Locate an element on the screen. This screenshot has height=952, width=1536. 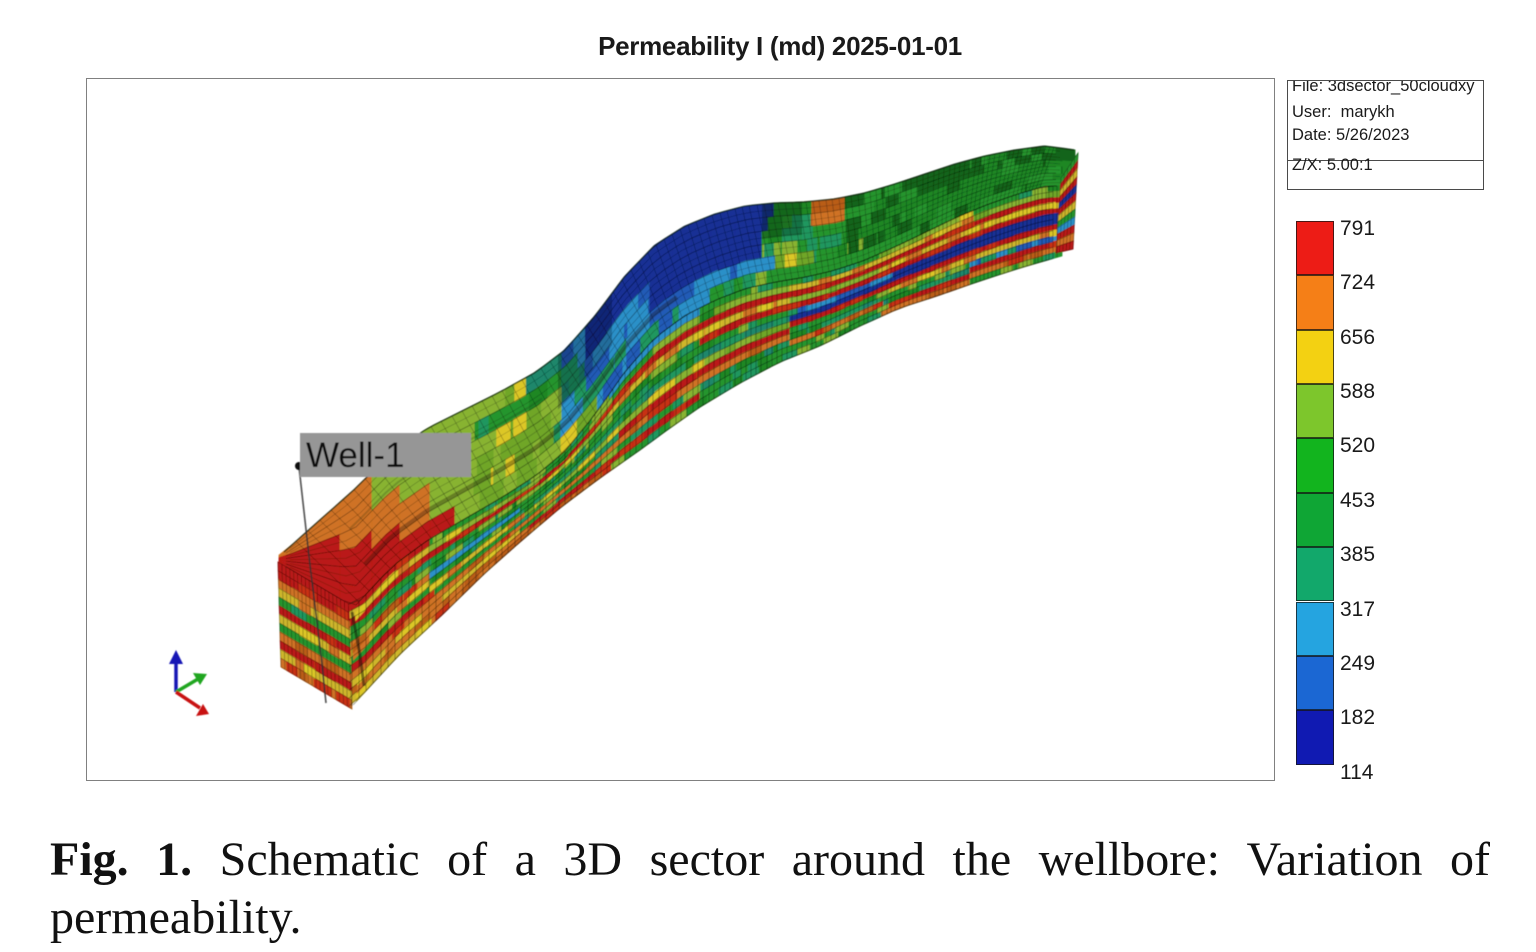
svg-text: Well-1 is located at coordinates (355, 455).